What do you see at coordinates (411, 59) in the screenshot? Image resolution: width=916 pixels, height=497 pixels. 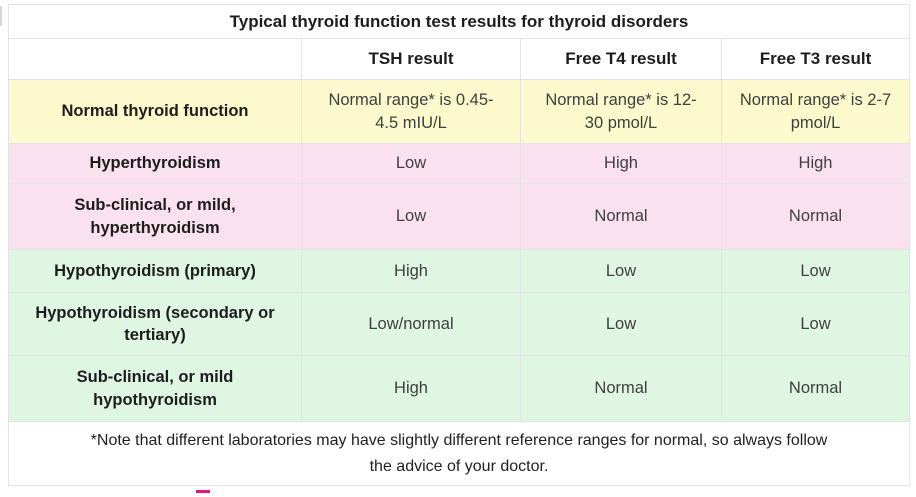 I see `column-header-tsh: TSH result` at bounding box center [411, 59].